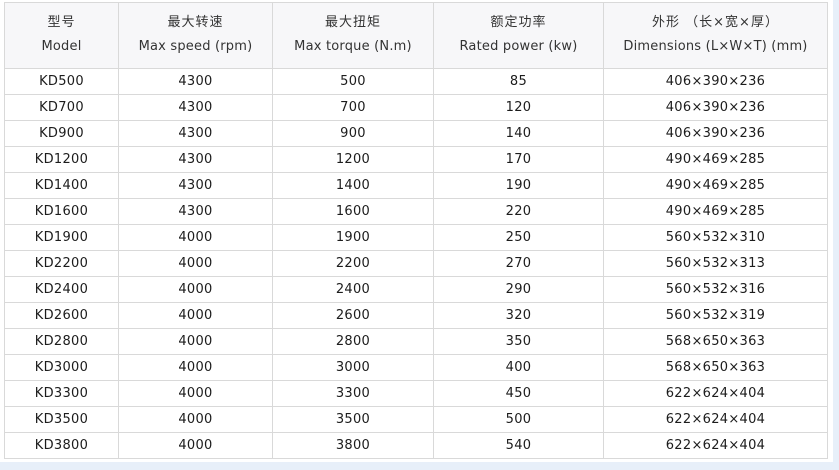  I want to click on cell: 320, so click(518, 315).